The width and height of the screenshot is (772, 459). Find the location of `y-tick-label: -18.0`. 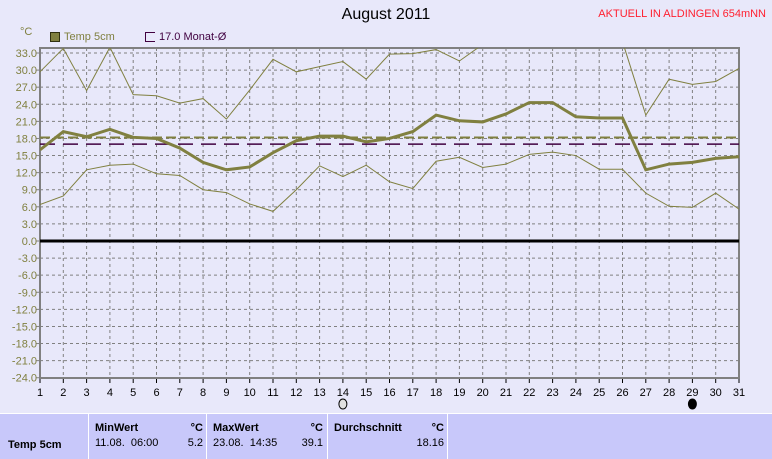

y-tick-label: -18.0 is located at coordinates (24, 345).